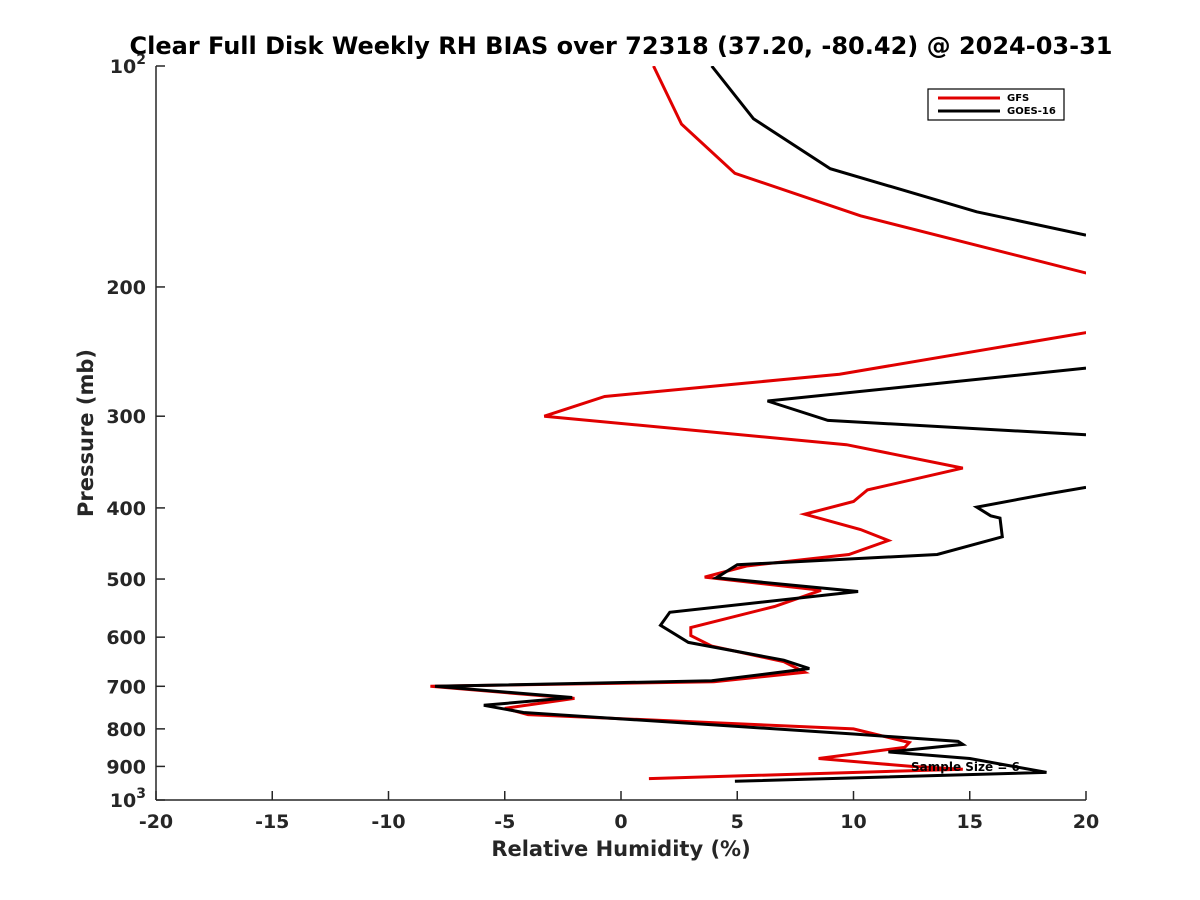  I want to click on x-tick-label: 0, so click(620, 822).